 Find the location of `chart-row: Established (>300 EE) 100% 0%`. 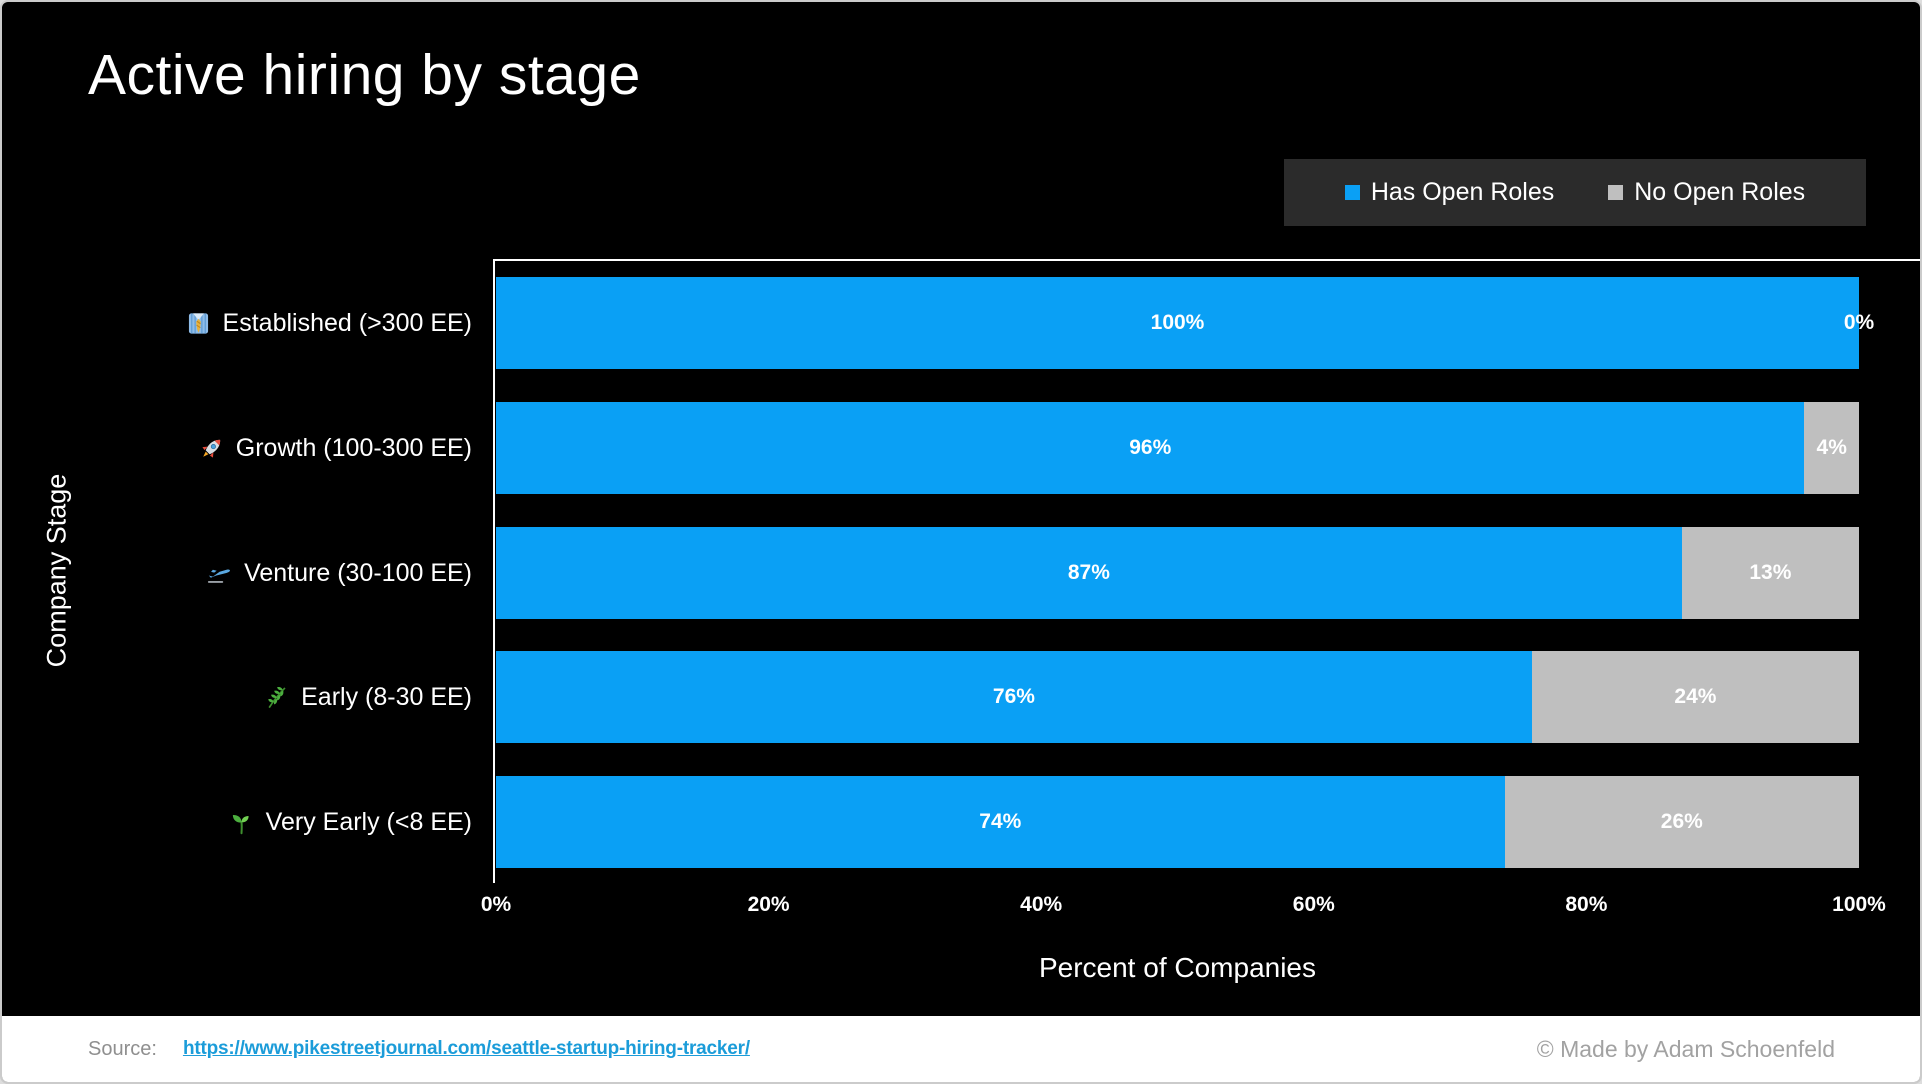

chart-row: Established (>300 EE) 100% 0% is located at coordinates (961, 323).